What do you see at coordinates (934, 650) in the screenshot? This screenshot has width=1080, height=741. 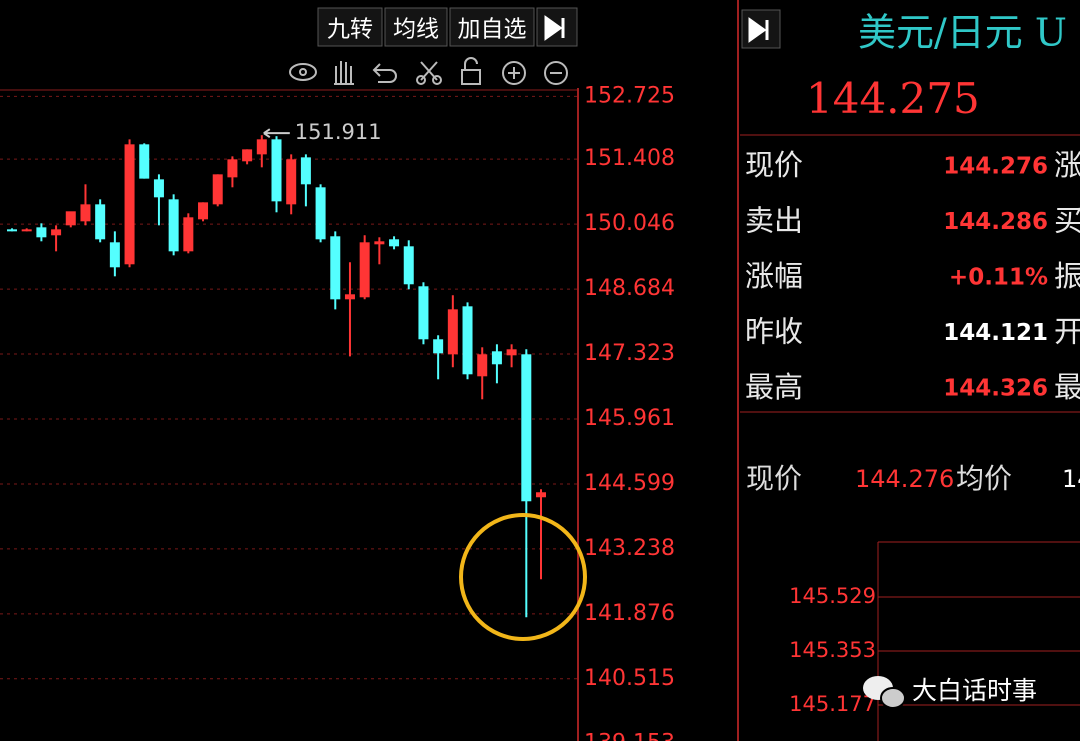 I see `mini-chart: 145.529 145.353 145.177` at bounding box center [934, 650].